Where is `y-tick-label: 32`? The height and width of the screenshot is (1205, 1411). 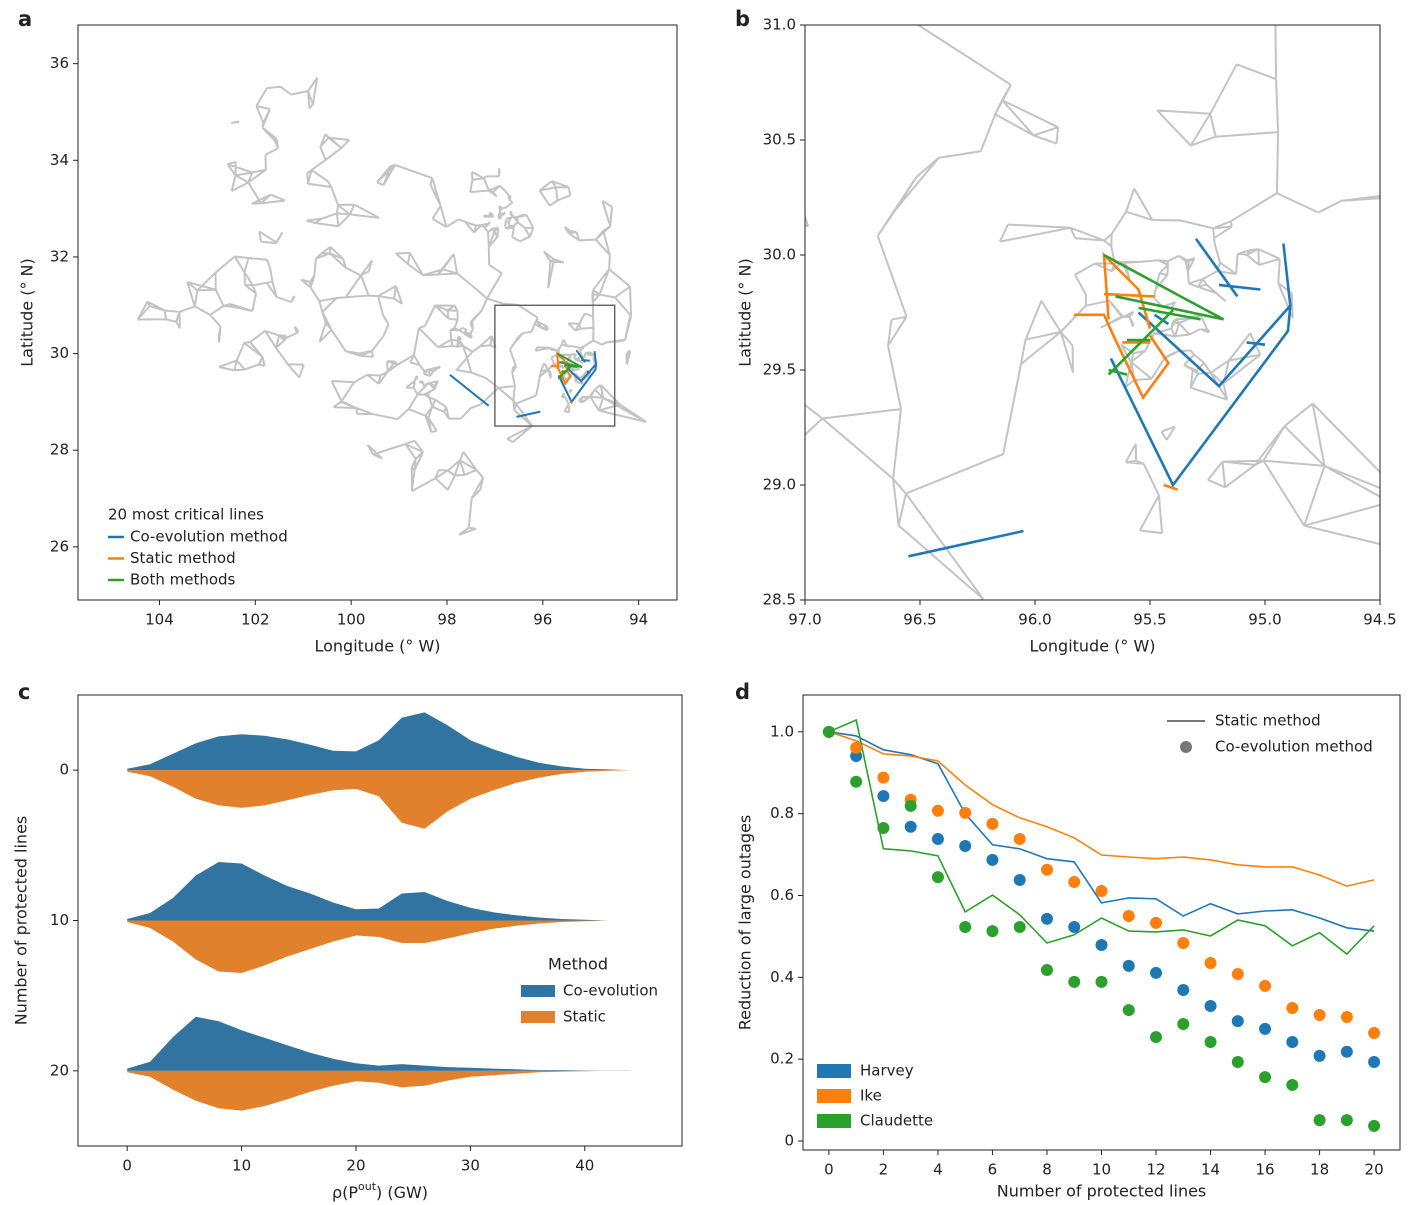 y-tick-label: 32 is located at coordinates (59, 256).